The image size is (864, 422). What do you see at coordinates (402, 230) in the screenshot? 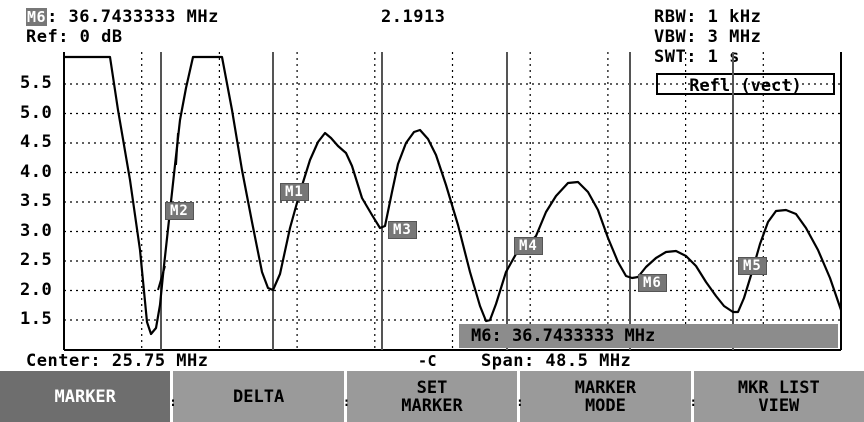
I see `marker-tag-m3: M3` at bounding box center [402, 230].